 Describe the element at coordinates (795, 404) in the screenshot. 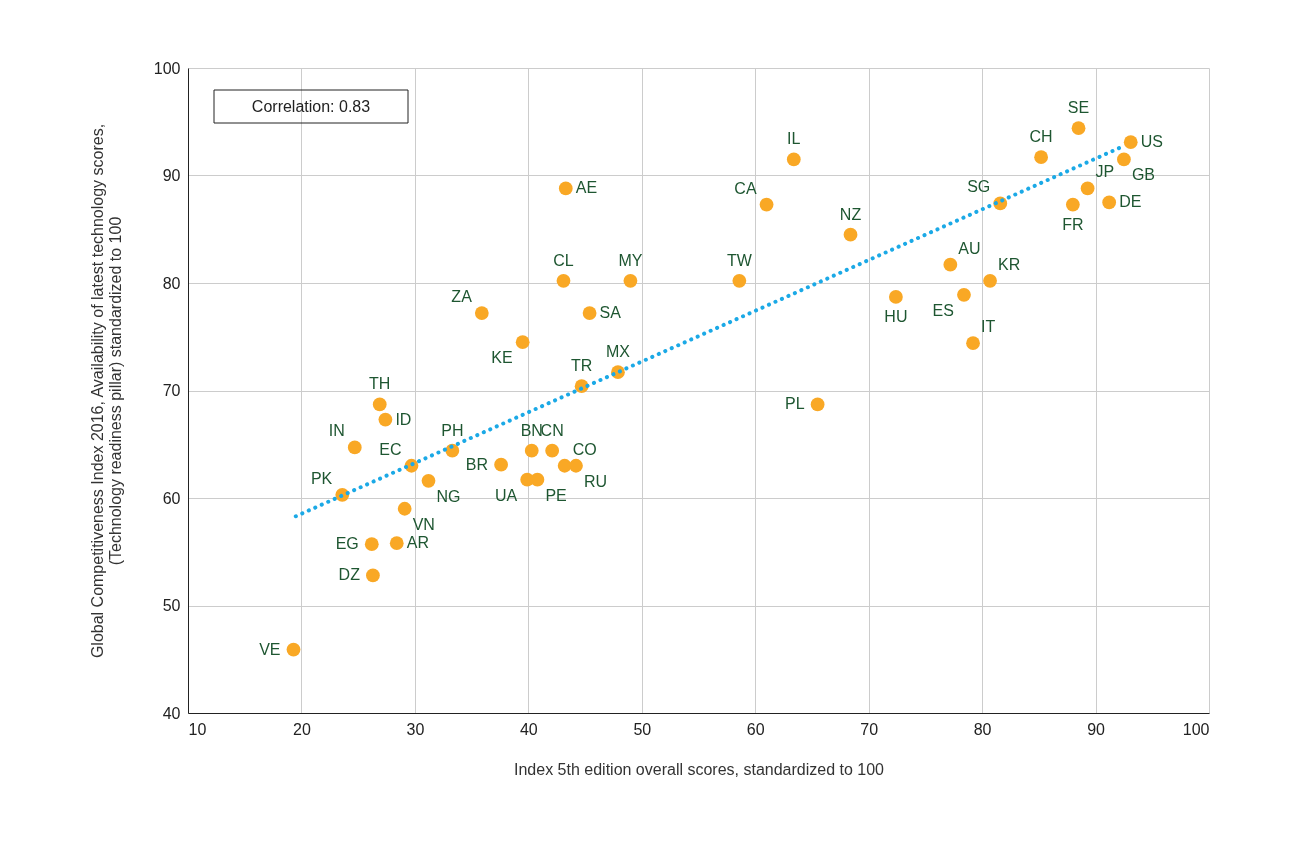

I see `series-label: PL` at that location.